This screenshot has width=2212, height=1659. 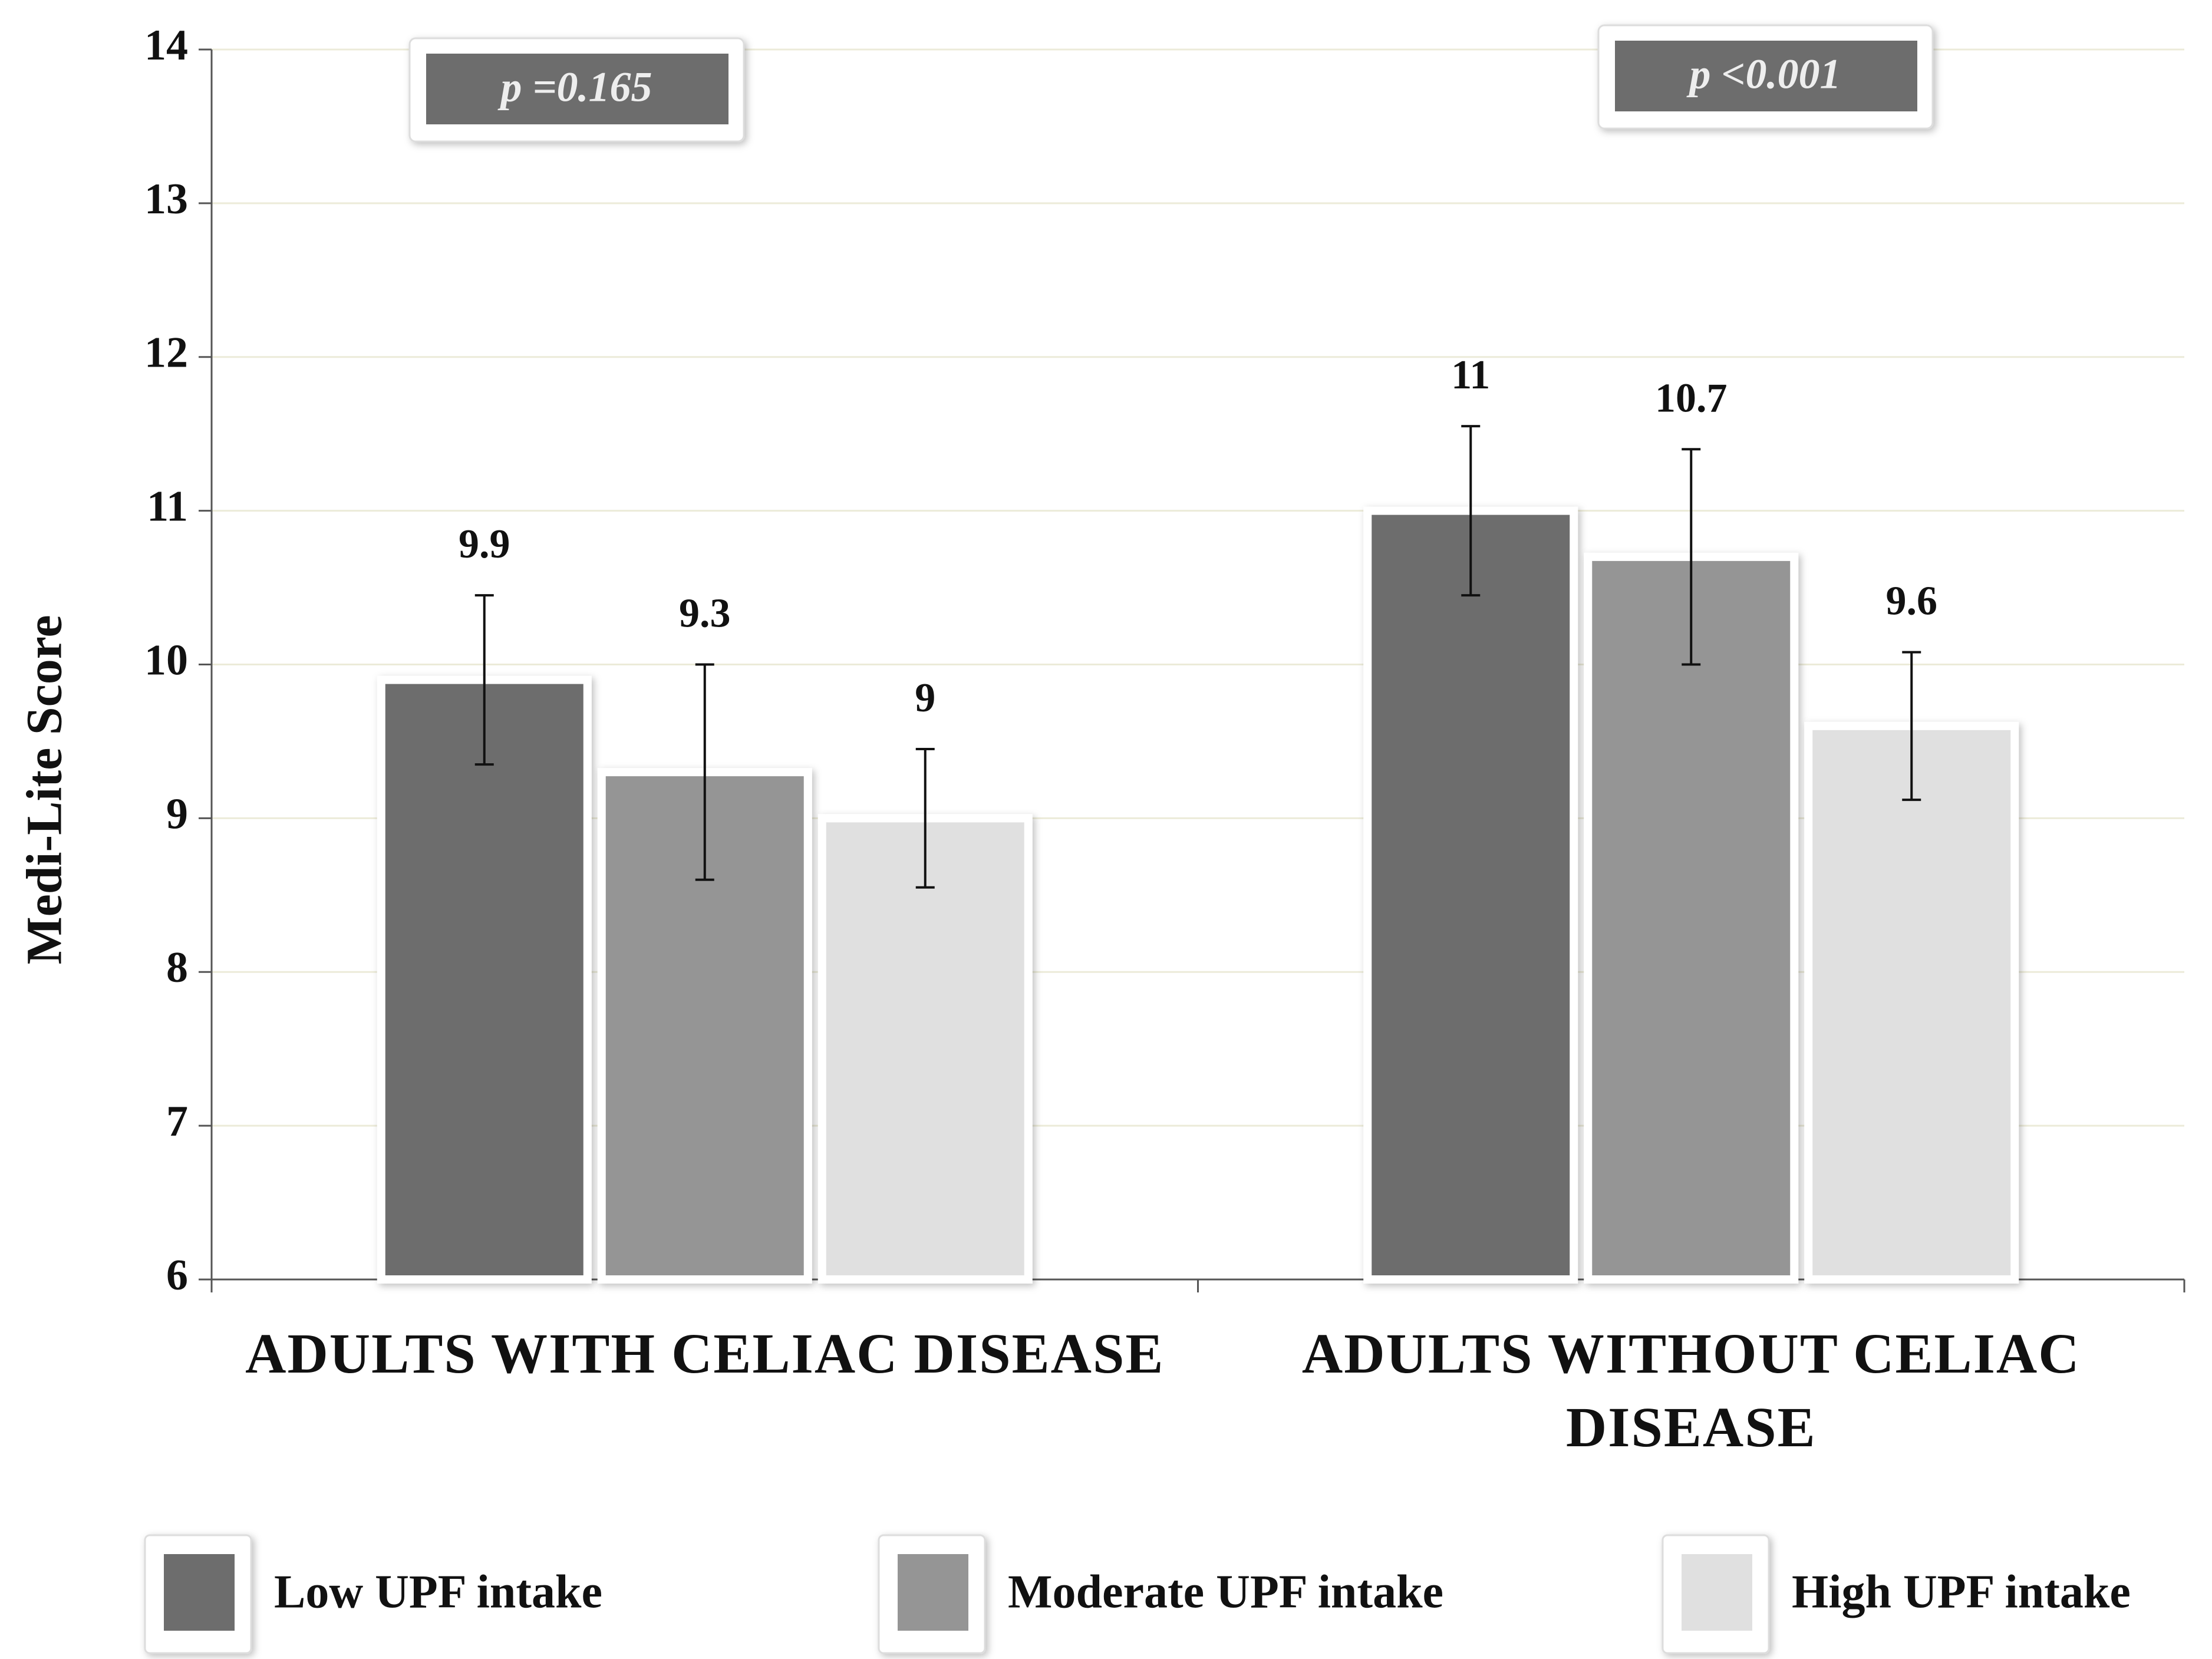 What do you see at coordinates (166, 199) in the screenshot?
I see `y-tick-label: 13` at bounding box center [166, 199].